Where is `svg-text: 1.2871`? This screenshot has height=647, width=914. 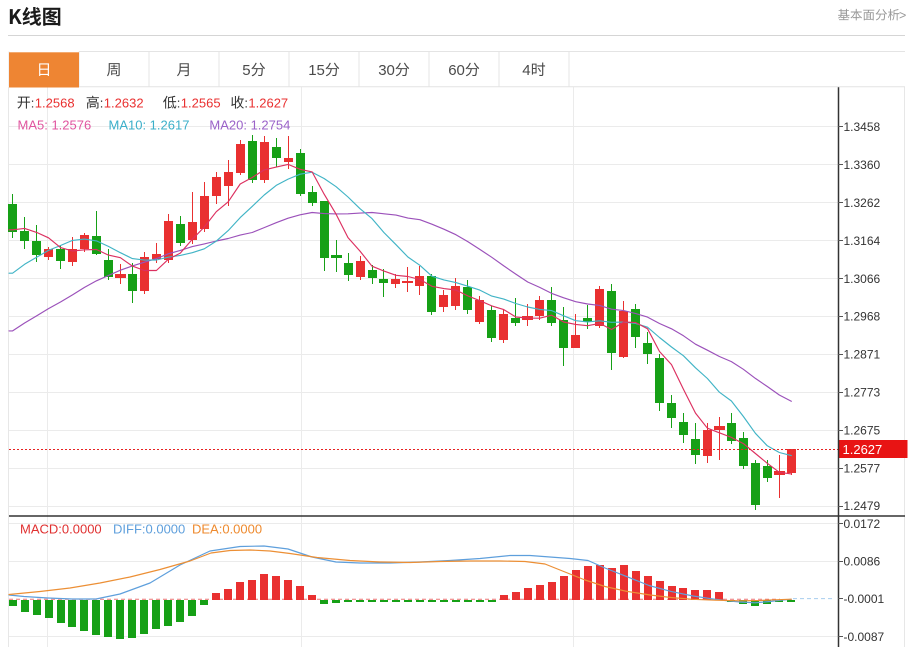 svg-text: 1.2871 is located at coordinates (862, 355).